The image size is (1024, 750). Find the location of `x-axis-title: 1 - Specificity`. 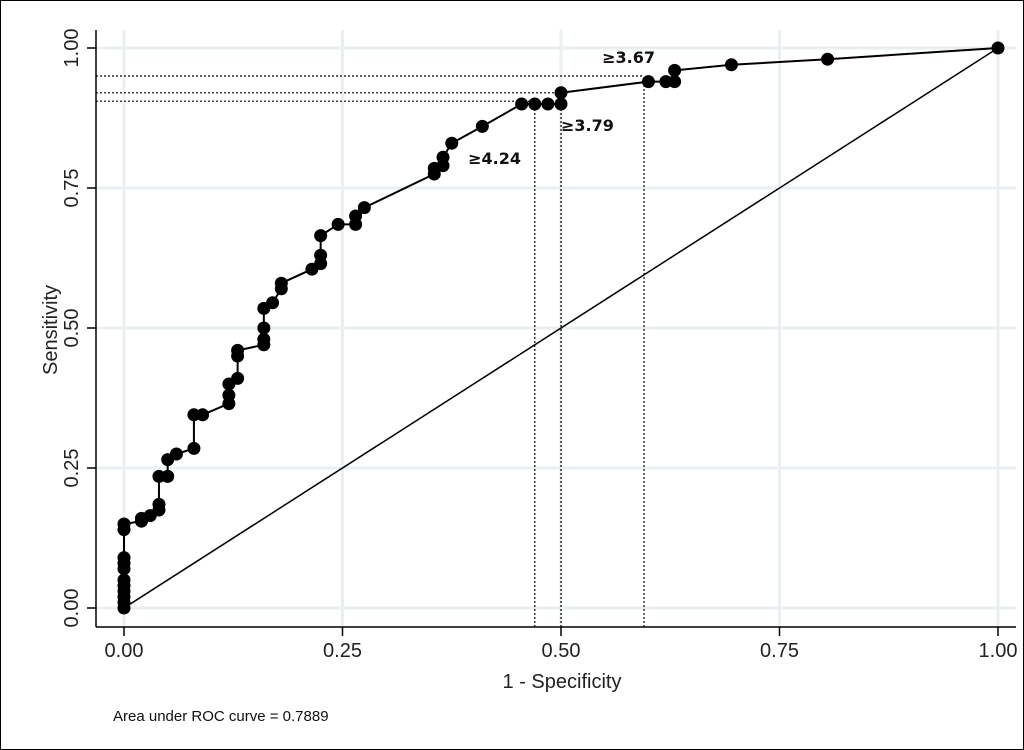

x-axis-title: 1 - Specificity is located at coordinates (562, 682).